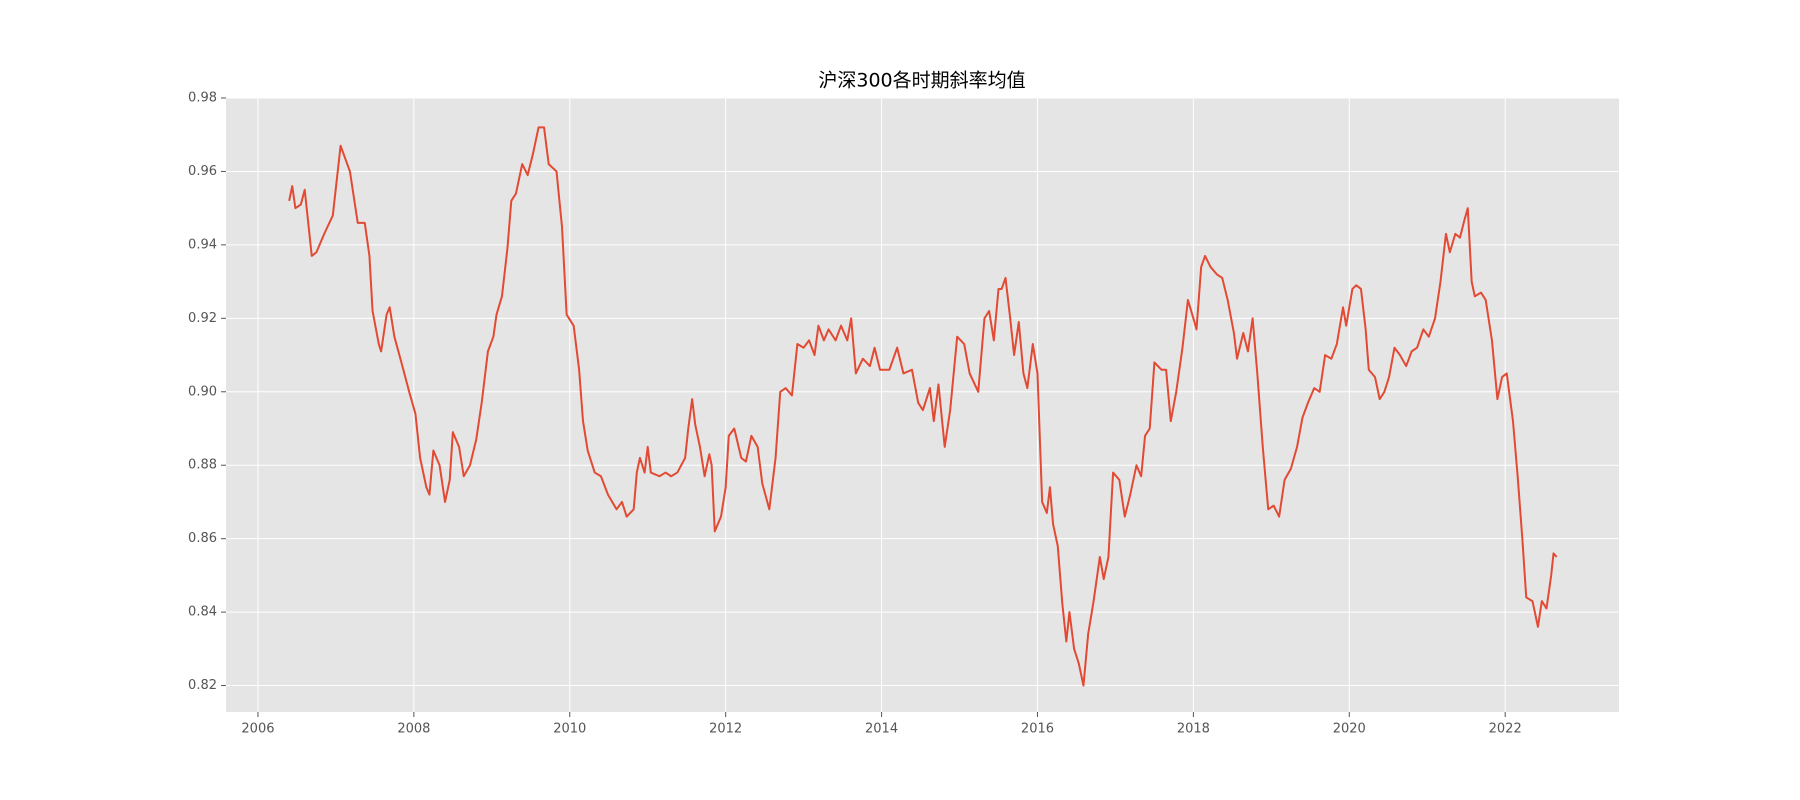  Describe the element at coordinates (202, 171) in the screenshot. I see `y-tick-label: 0.96` at that location.